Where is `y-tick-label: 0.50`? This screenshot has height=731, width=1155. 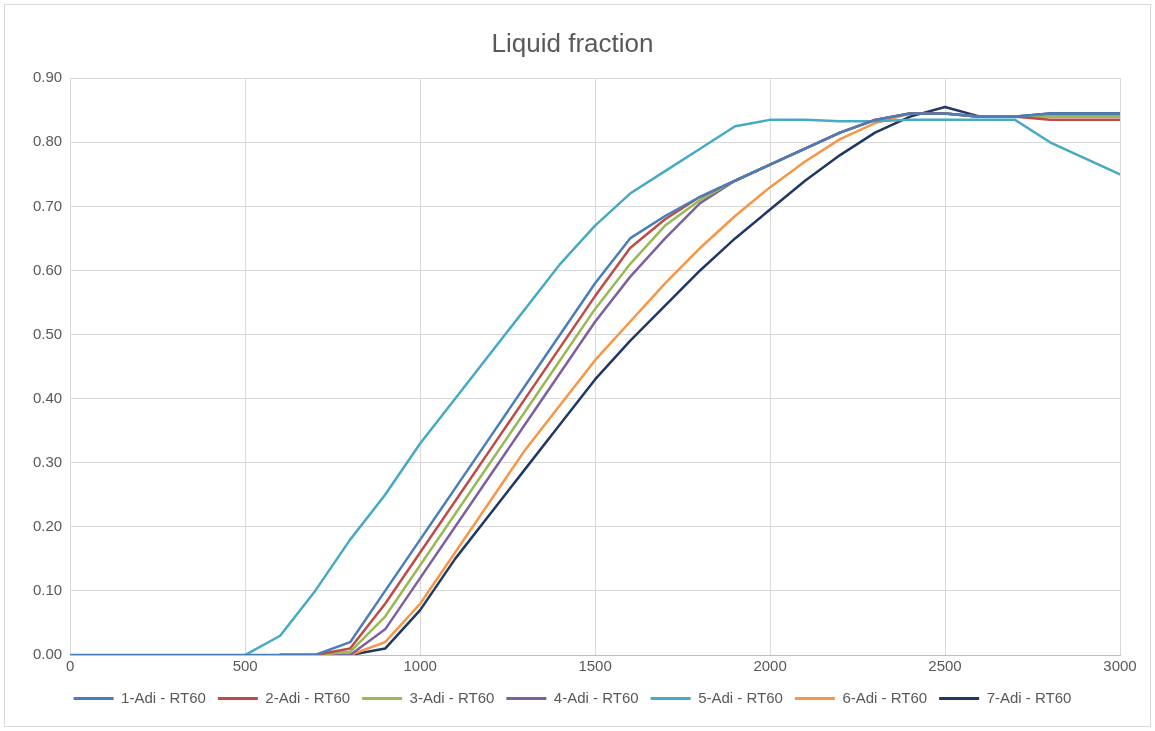
y-tick-label: 0.50 is located at coordinates (47, 333).